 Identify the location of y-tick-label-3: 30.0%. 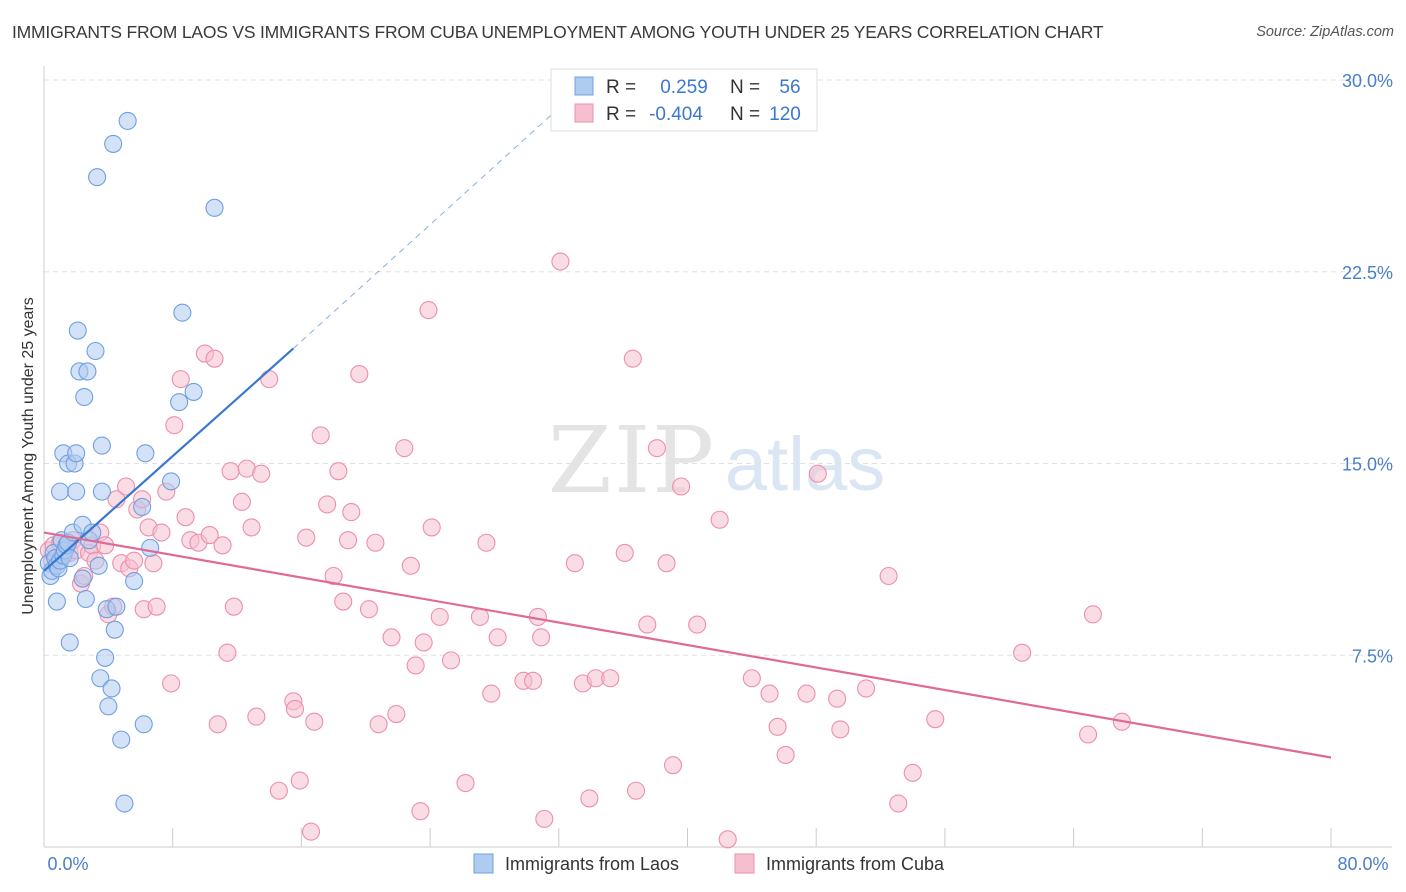
(1367, 81).